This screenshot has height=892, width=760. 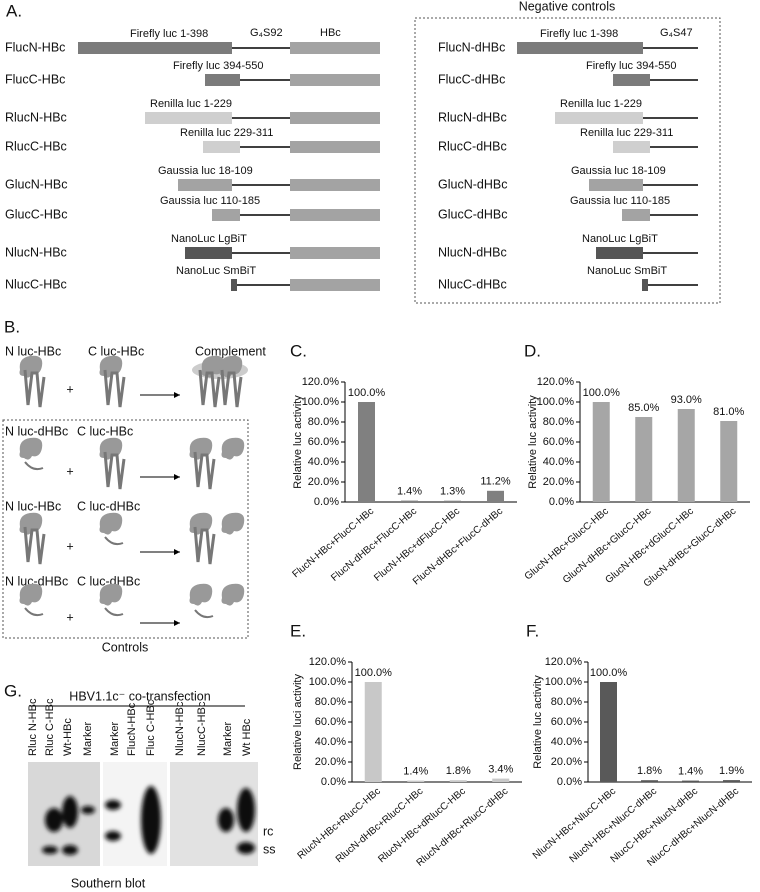 What do you see at coordinates (169, 34) in the screenshot?
I see `part-label: Firefly luc 1-398` at bounding box center [169, 34].